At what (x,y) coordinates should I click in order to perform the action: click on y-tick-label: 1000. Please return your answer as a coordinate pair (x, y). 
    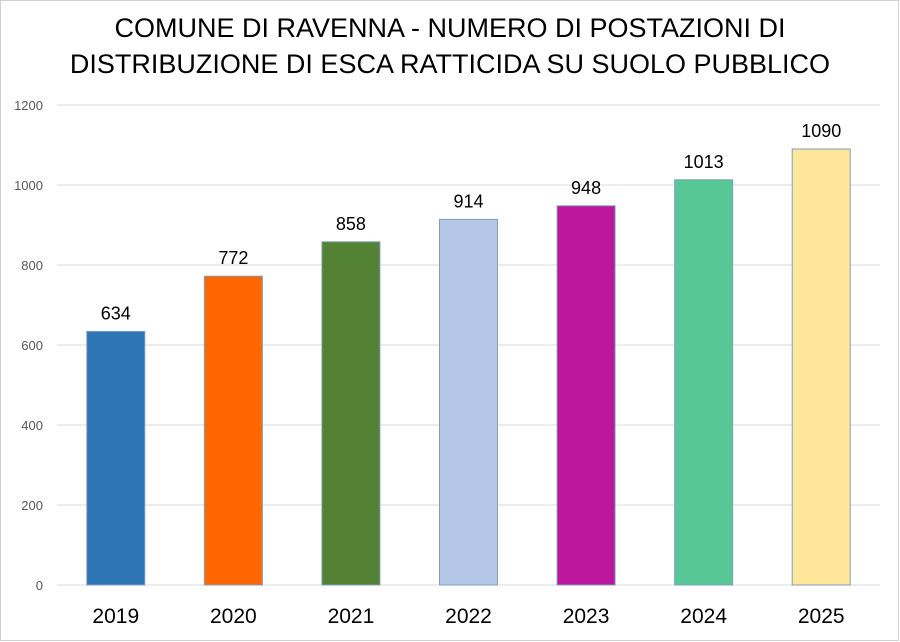
    Looking at the image, I should click on (28, 185).